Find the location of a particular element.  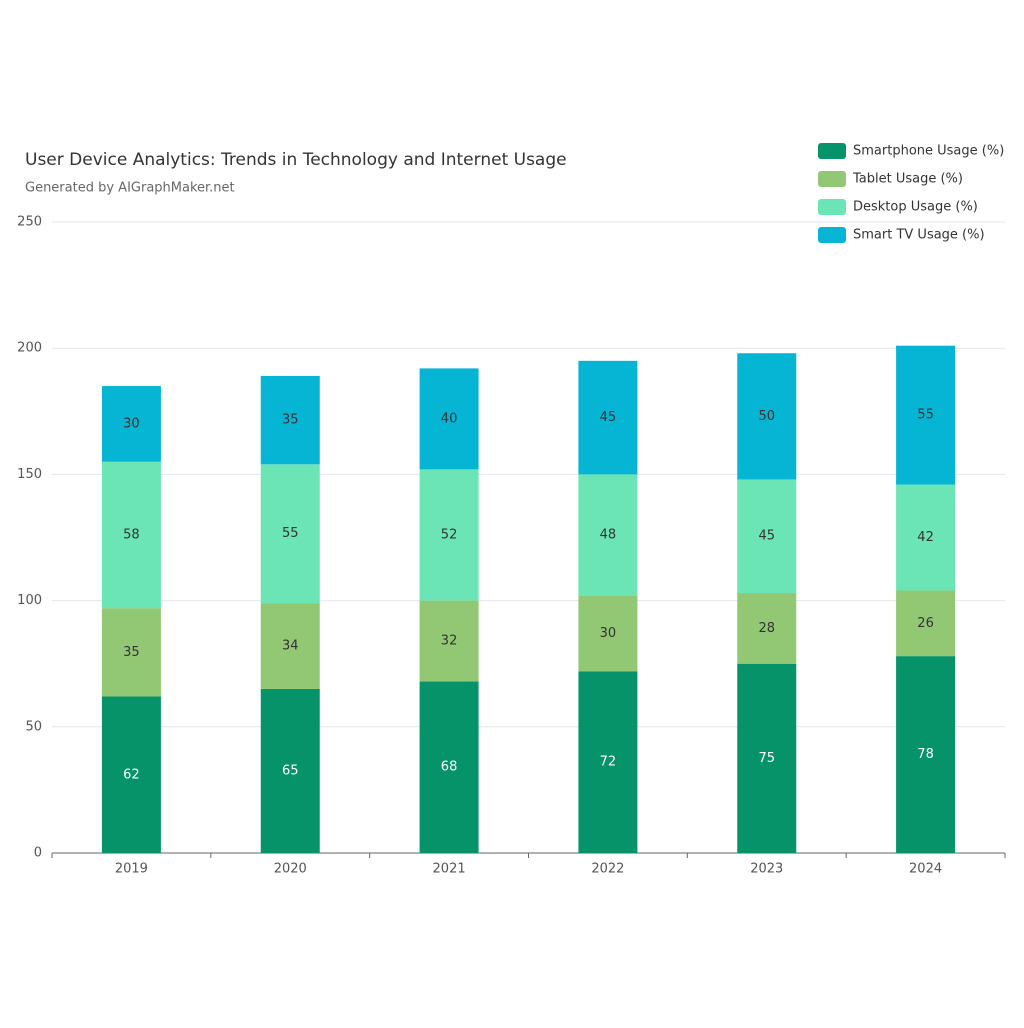

data-label: 28 is located at coordinates (766, 628).